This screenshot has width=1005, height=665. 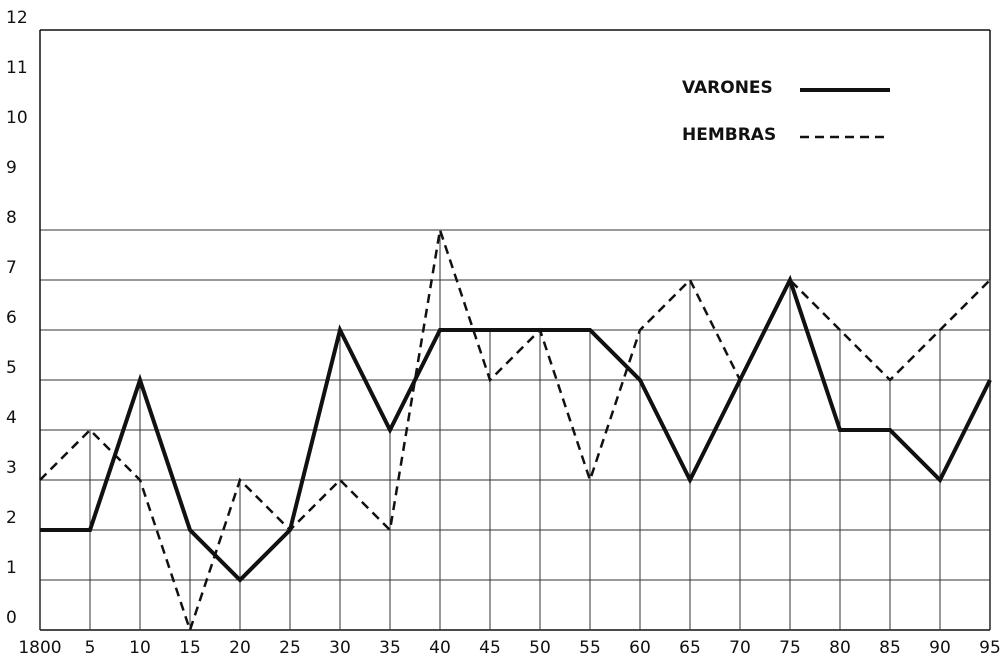 I want to click on y-tick-label: 8, so click(x=11, y=218).